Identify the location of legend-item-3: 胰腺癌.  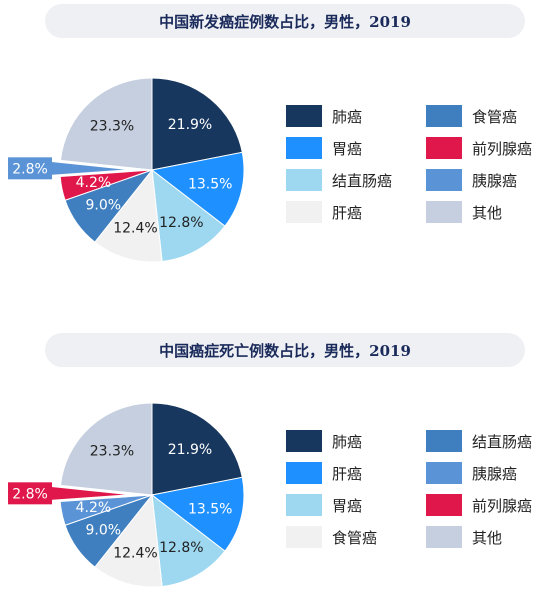
(471, 473).